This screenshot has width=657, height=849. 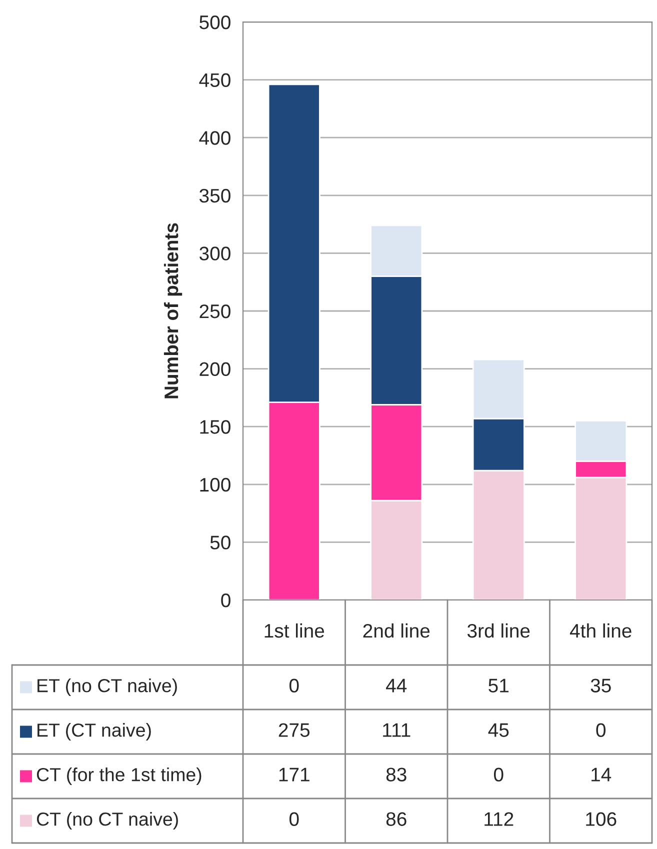 What do you see at coordinates (498, 630) in the screenshot?
I see `x-tick-label: 3rd line` at bounding box center [498, 630].